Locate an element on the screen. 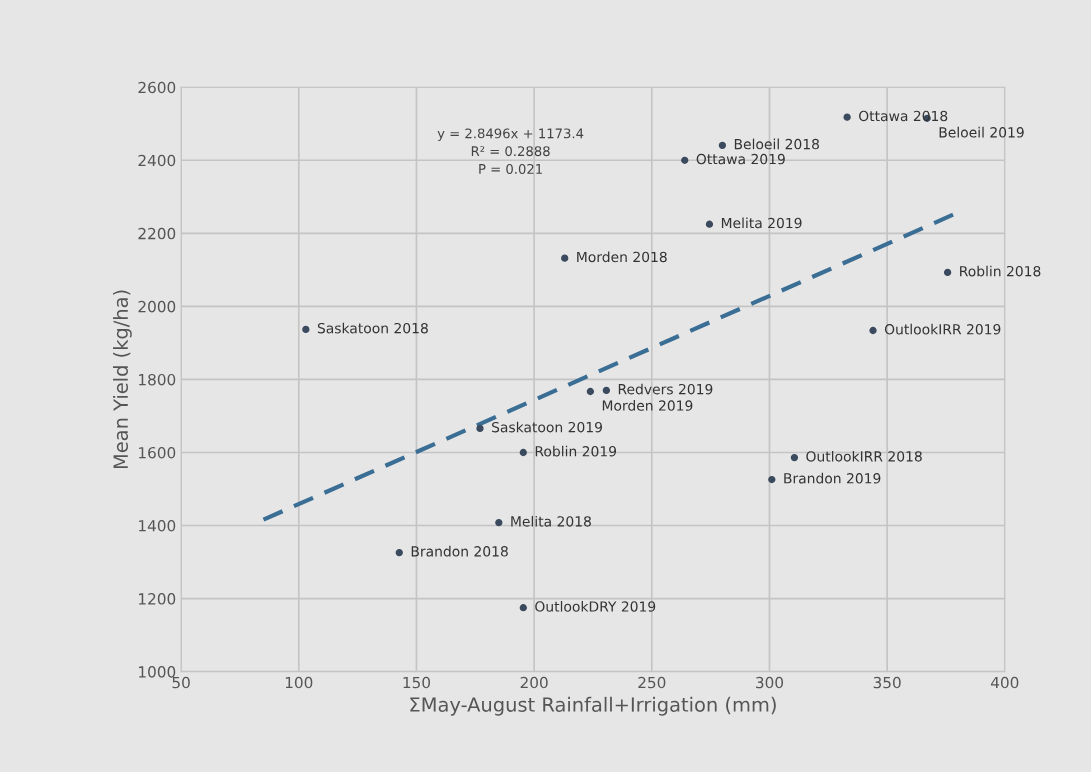 The height and width of the screenshot is (772, 1091). x-tick-label: 300 is located at coordinates (770, 682).